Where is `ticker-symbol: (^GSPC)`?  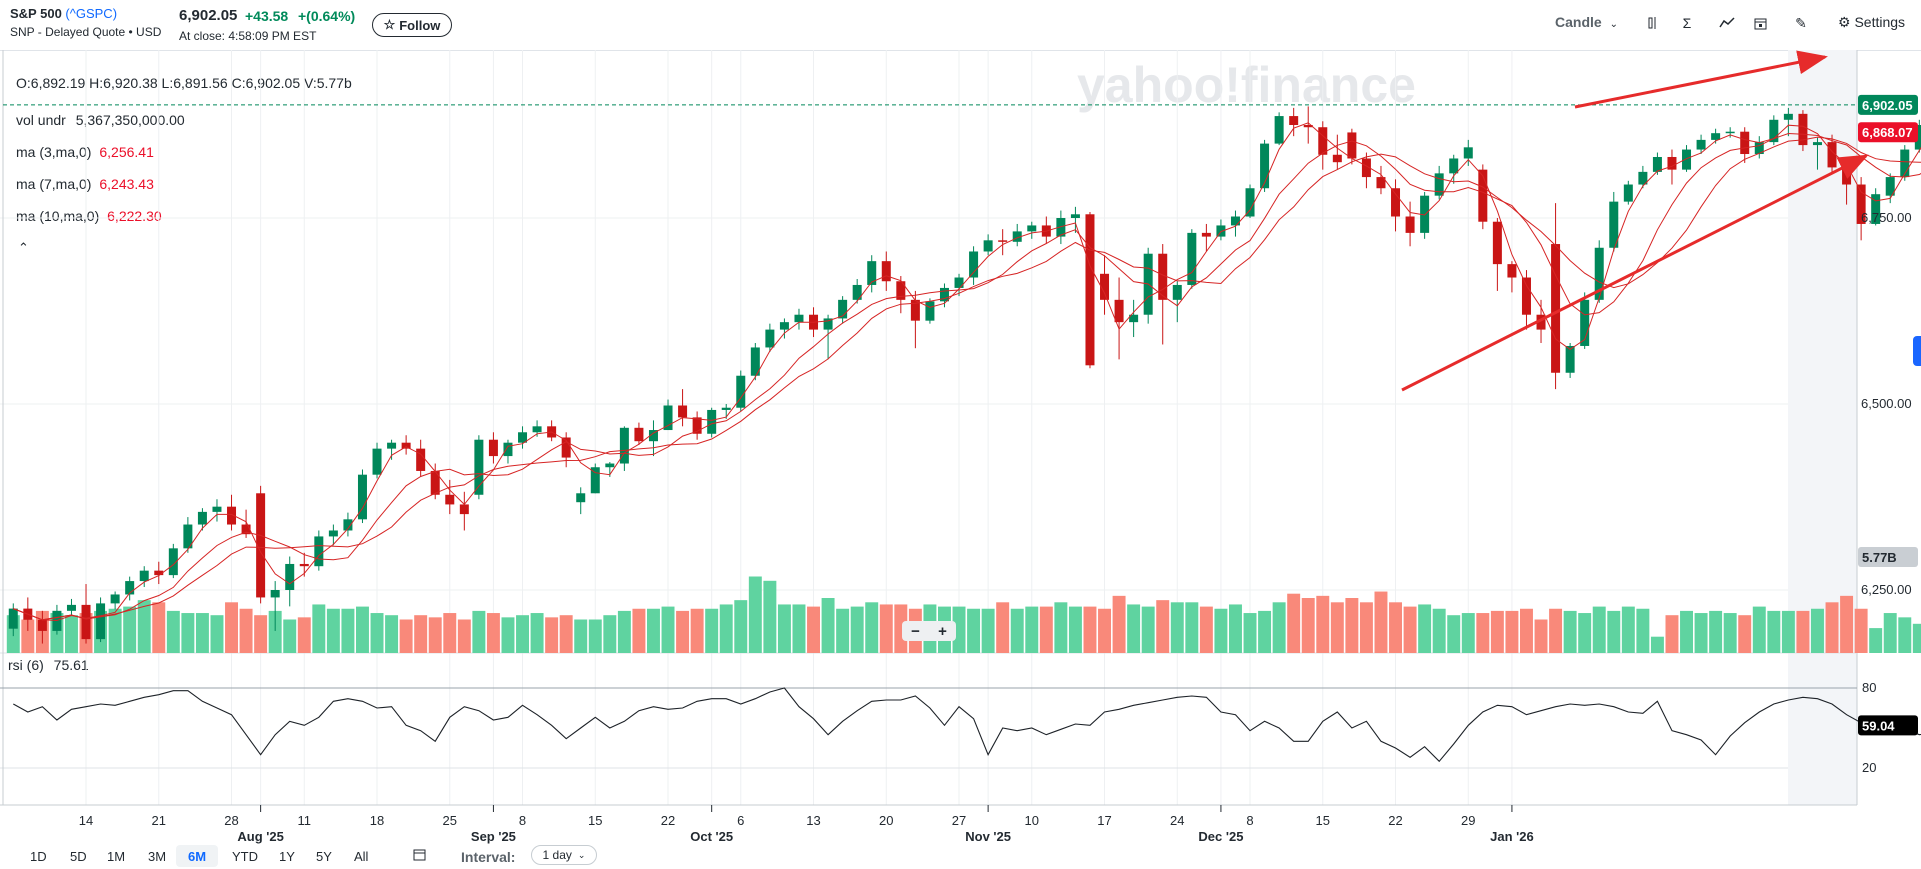 ticker-symbol: (^GSPC) is located at coordinates (91, 13).